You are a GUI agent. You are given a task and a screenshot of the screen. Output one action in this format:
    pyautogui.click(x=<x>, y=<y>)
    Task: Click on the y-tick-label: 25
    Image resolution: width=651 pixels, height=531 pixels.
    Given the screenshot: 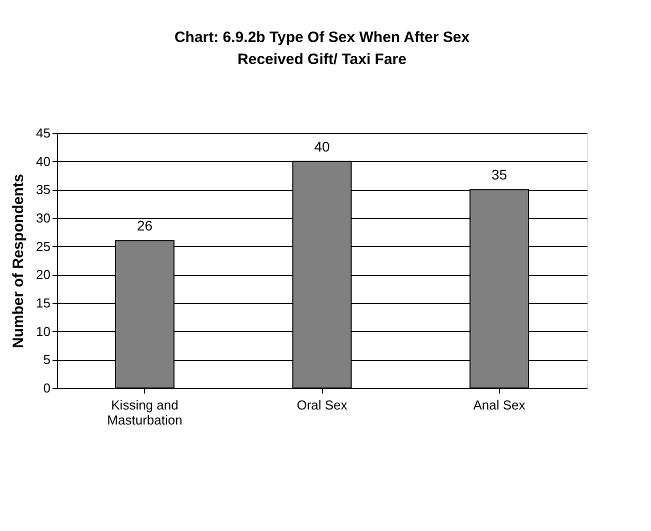 What is the action you would take?
    pyautogui.click(x=43, y=246)
    